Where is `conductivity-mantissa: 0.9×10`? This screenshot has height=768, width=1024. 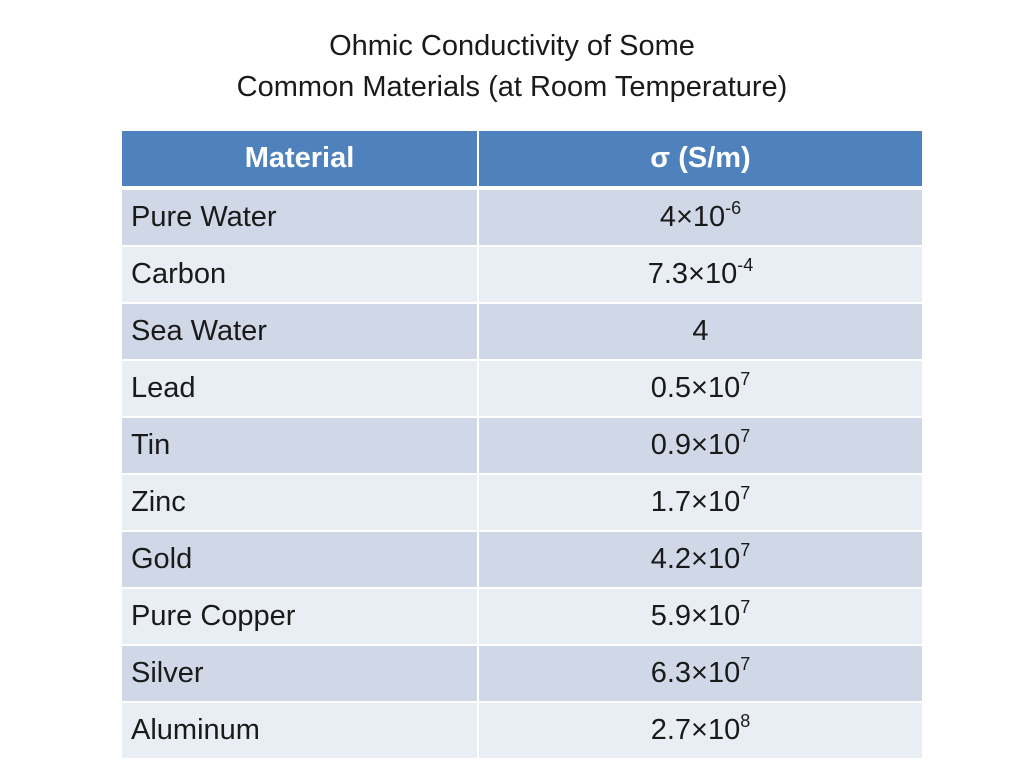 conductivity-mantissa: 0.9×10 is located at coordinates (695, 445).